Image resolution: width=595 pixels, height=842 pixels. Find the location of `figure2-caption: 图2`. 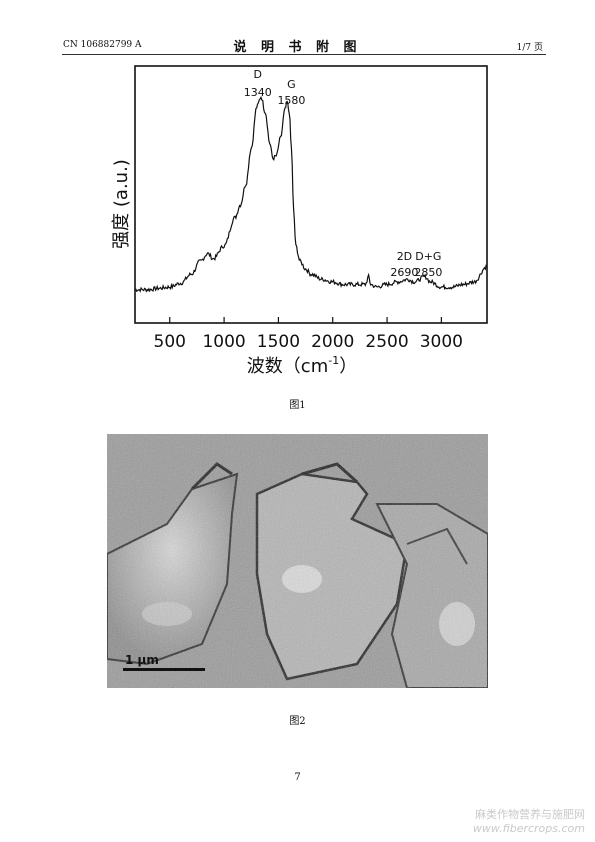

figure2-caption: 图2 is located at coordinates (297, 721).